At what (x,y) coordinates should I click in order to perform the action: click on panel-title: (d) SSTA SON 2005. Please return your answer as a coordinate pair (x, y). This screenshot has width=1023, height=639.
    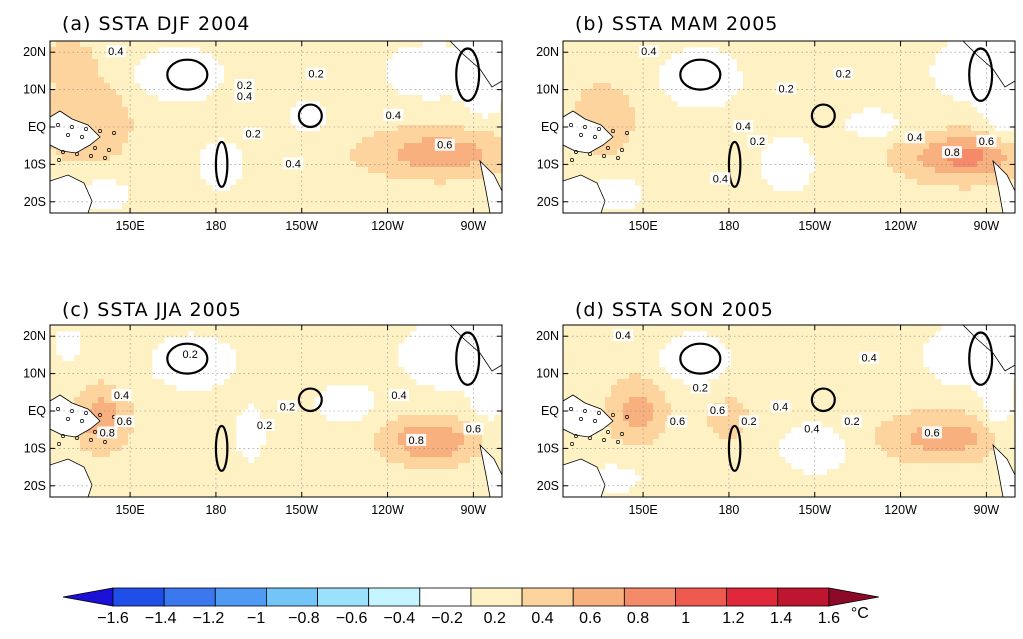
    Looking at the image, I should click on (674, 310).